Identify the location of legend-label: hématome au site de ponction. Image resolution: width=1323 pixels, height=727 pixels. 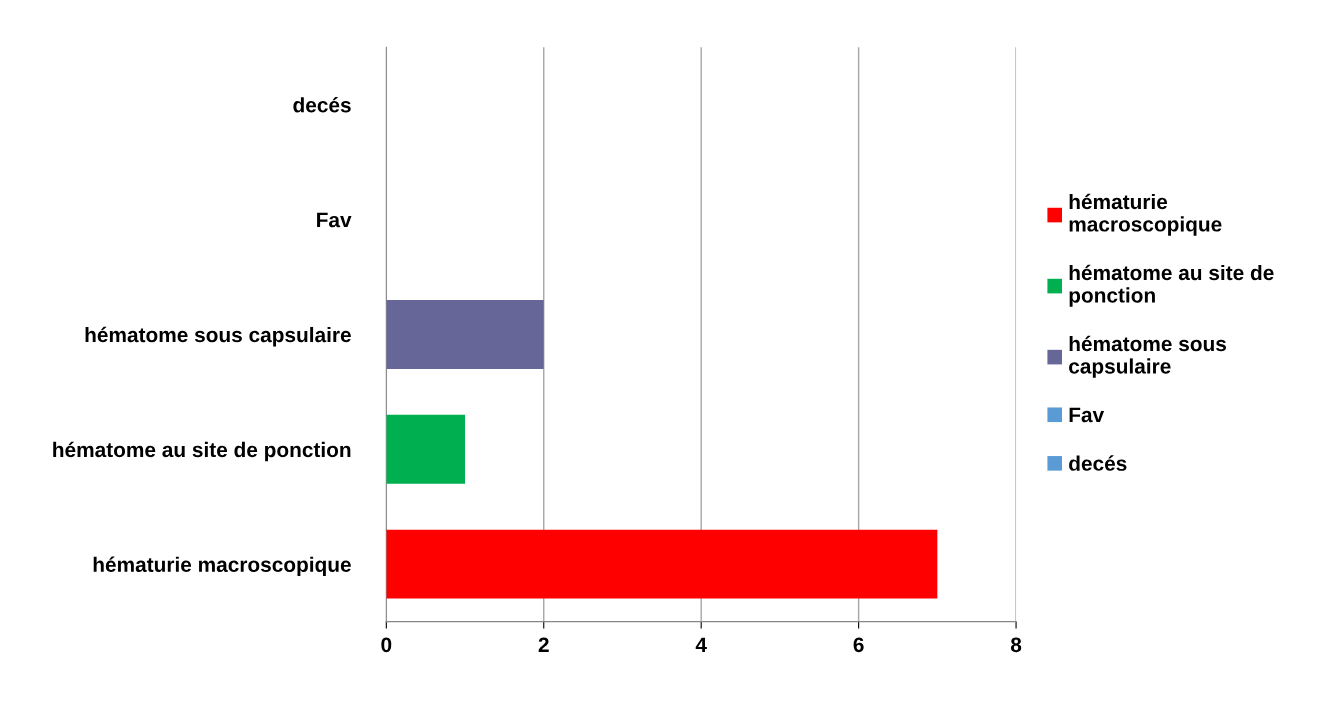
(1171, 285).